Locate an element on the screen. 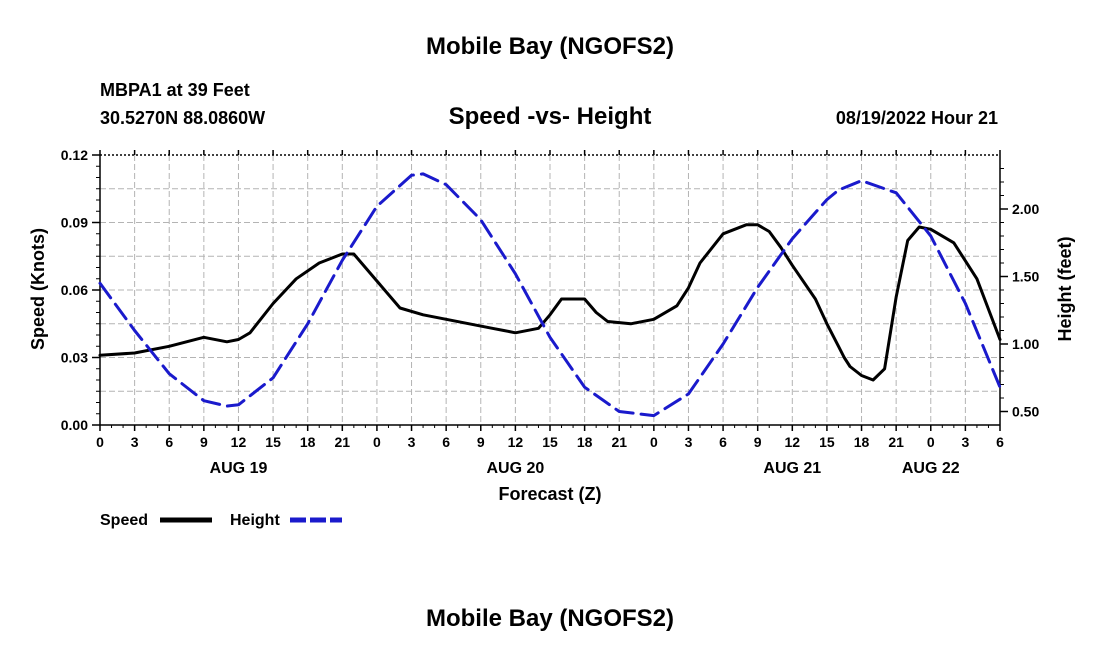 The width and height of the screenshot is (1100, 650). y-tick-label: 0.00 is located at coordinates (74, 425).